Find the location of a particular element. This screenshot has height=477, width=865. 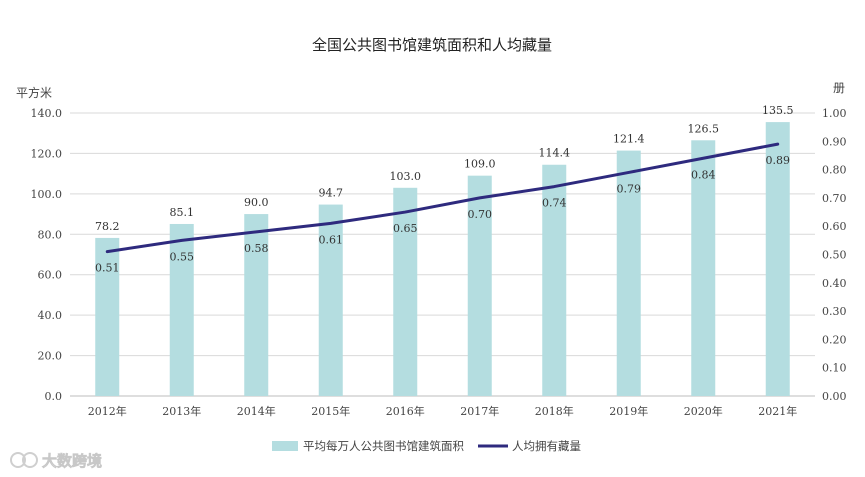

left-tick-label: 100.0 is located at coordinates (47, 194).